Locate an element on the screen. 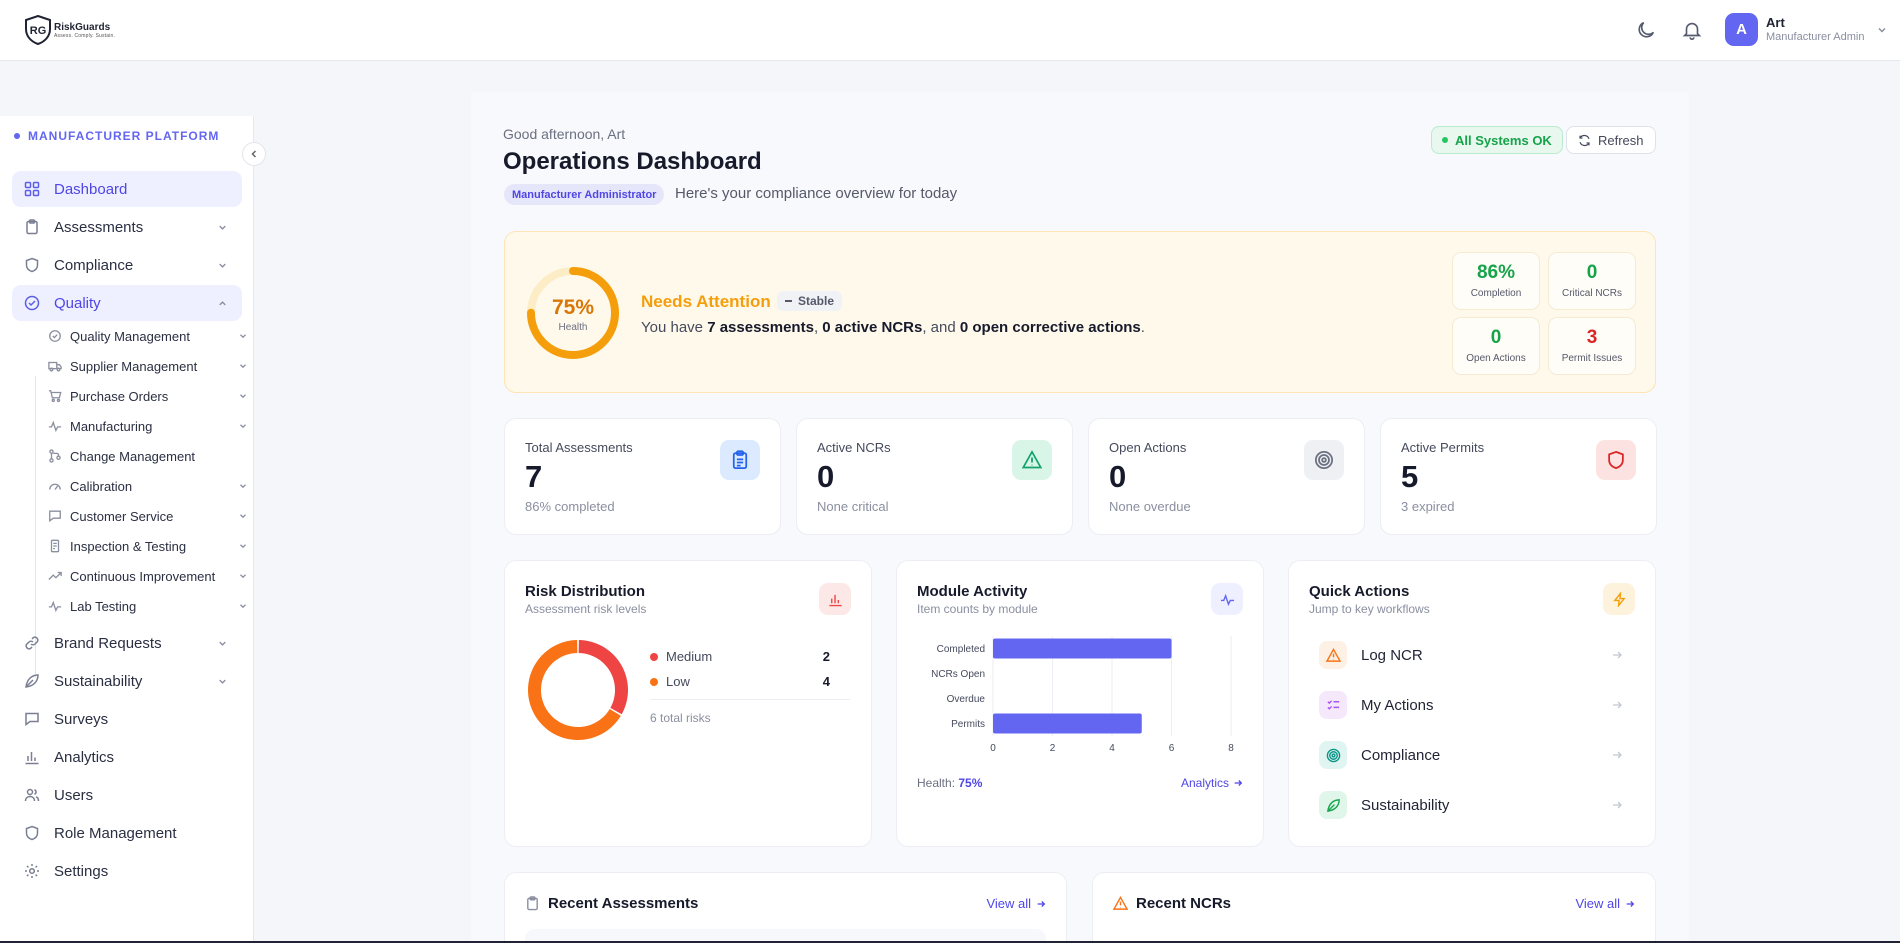 This screenshot has width=1900, height=943. role-badge: Manufacturer Administrator is located at coordinates (584, 194).